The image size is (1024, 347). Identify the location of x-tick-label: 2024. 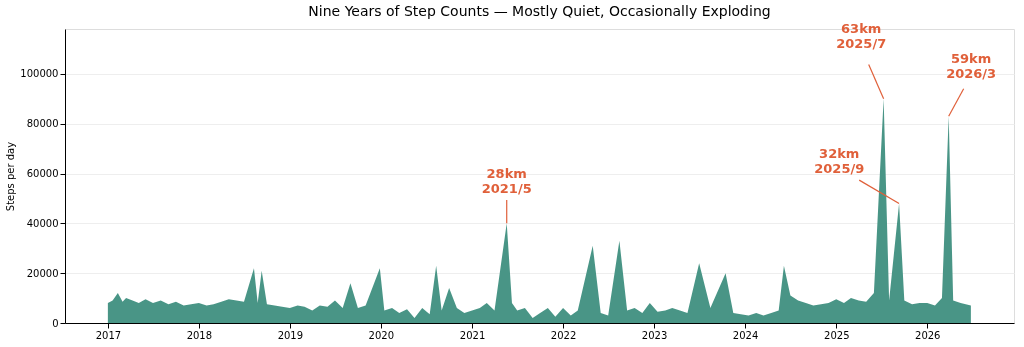
(745, 335).